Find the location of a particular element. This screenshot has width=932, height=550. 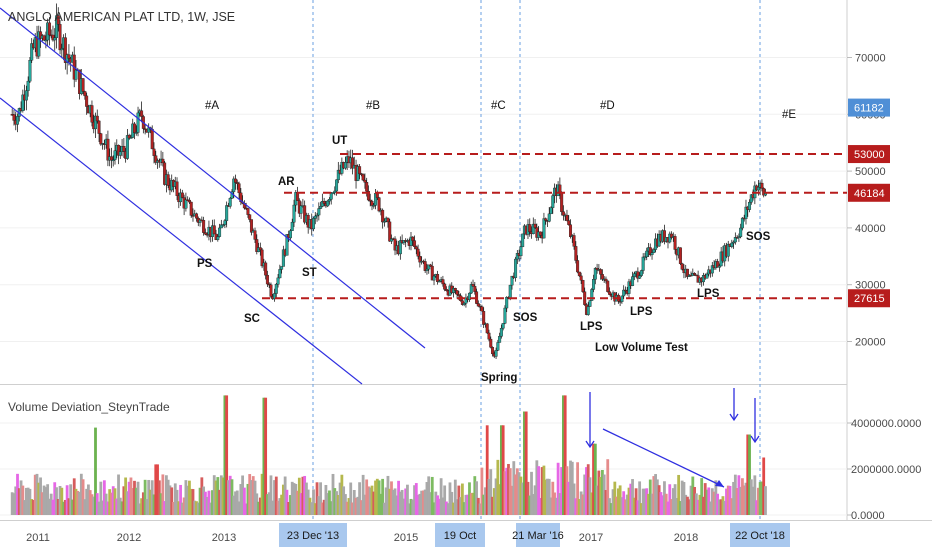

volume-axis: 0.0000 2000000.0000 4000000.0000 is located at coordinates (884, 470).